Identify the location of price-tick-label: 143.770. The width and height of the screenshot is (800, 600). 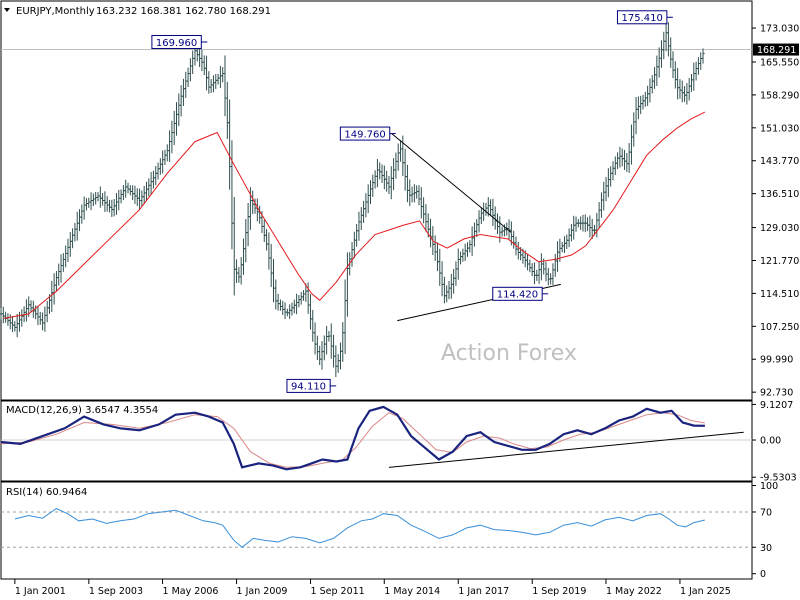
(779, 161).